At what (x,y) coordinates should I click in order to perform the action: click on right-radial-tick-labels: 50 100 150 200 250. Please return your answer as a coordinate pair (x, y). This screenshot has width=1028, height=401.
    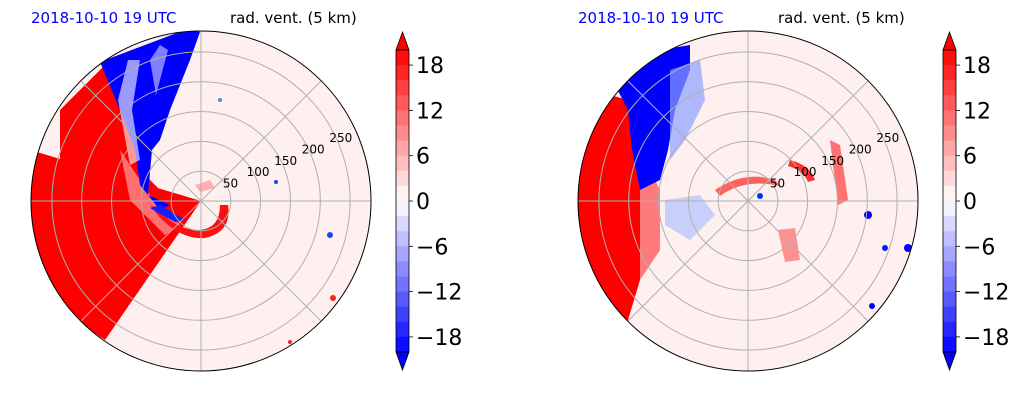
    Looking at the image, I should click on (834, 161).